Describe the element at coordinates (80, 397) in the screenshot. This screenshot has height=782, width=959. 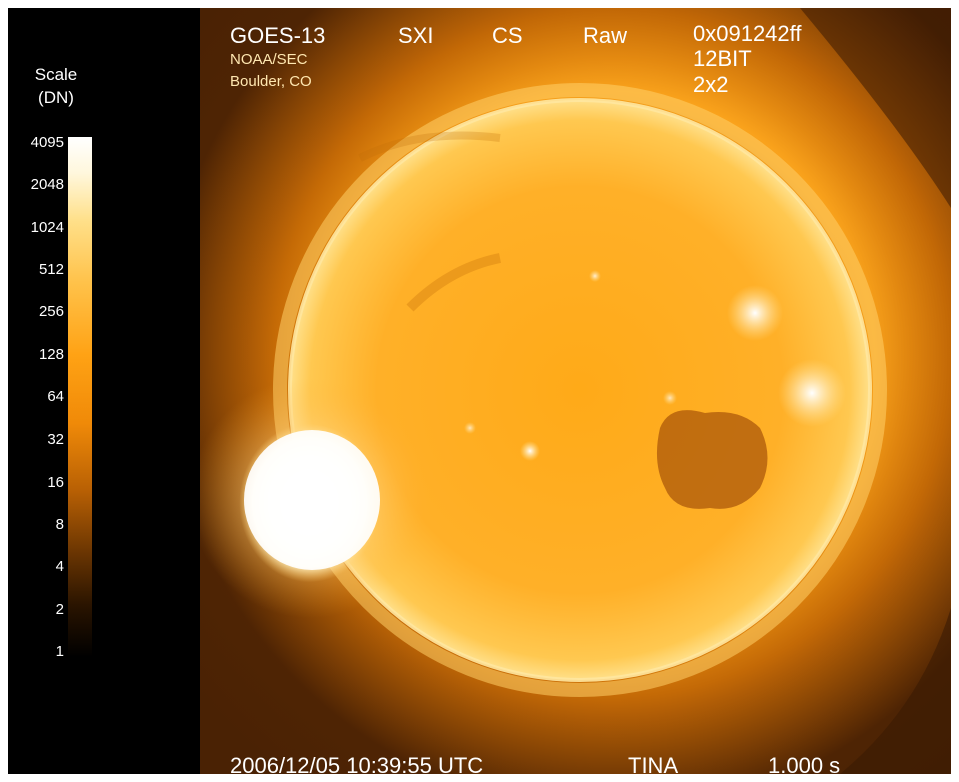
I see `color-scale-bar` at that location.